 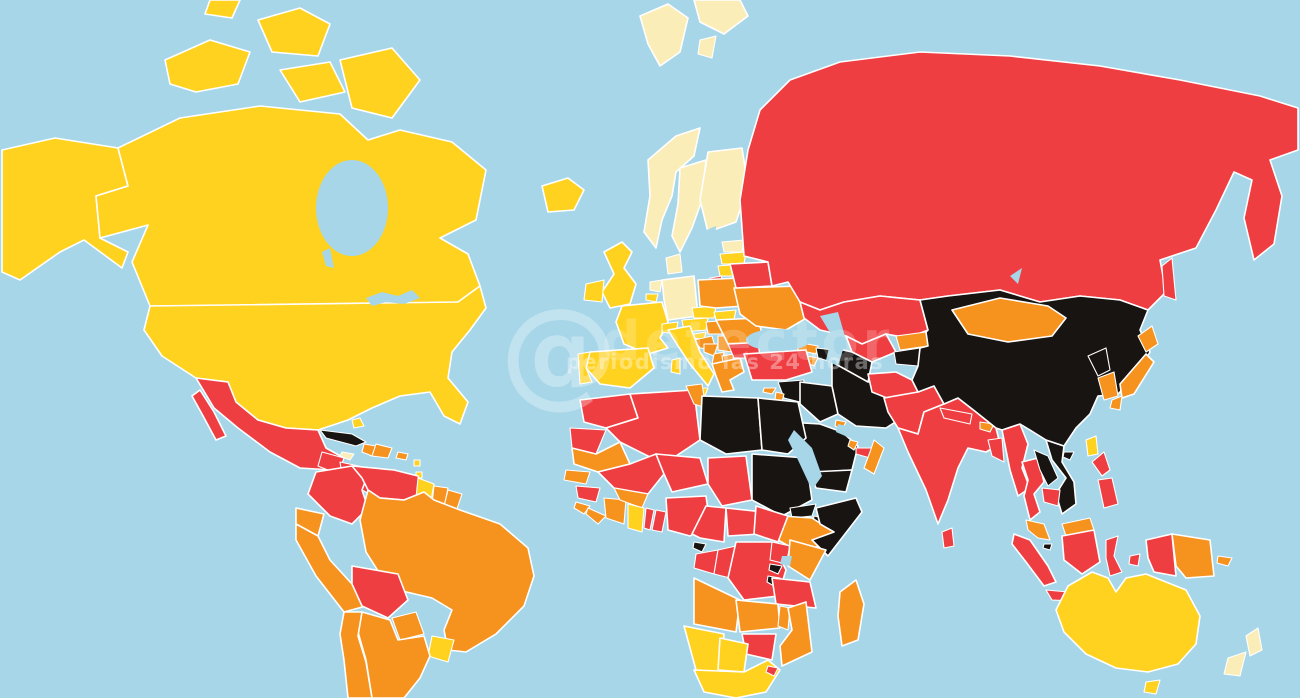 What do you see at coordinates (1254, 642) in the screenshot?
I see `country-new-zealand-north` at bounding box center [1254, 642].